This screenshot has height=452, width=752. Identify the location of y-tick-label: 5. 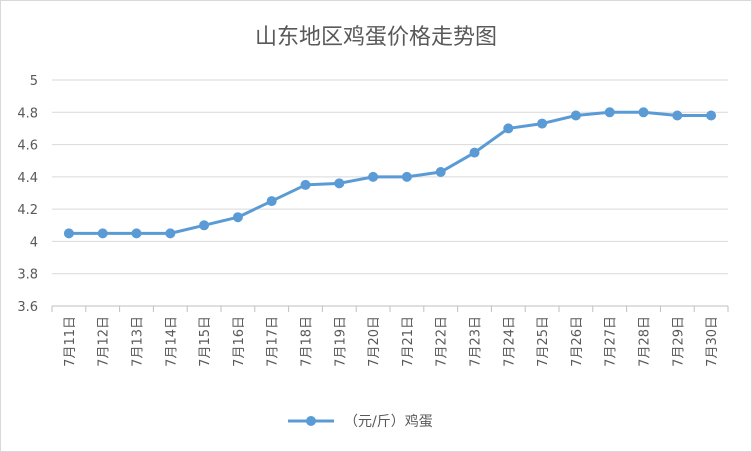
(34, 81).